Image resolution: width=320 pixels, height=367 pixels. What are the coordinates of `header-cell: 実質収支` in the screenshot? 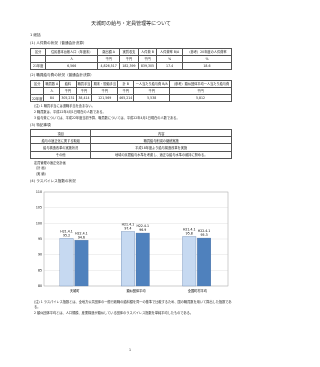 It's located at (129, 51).